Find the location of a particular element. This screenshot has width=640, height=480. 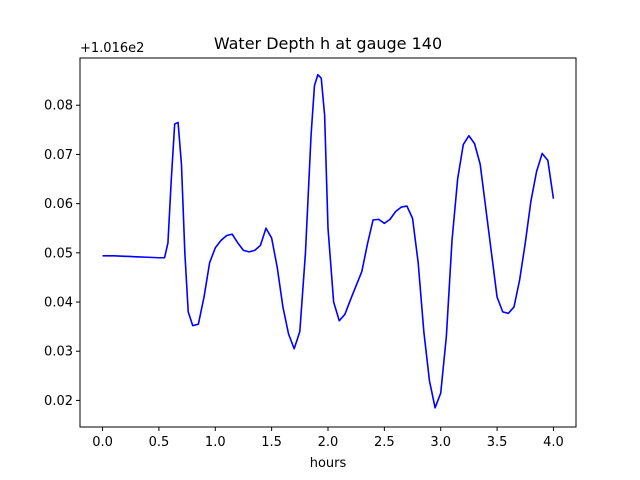

x-tick-label: 2.5 is located at coordinates (384, 442).